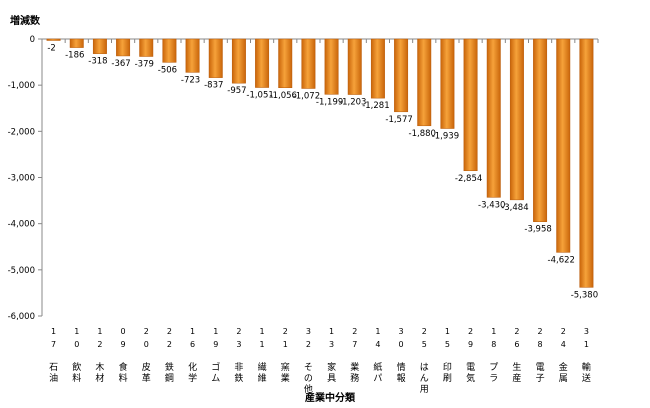 This screenshot has width=650, height=408. What do you see at coordinates (352, 103) in the screenshot?
I see `data-label: -1,203` at bounding box center [352, 103].